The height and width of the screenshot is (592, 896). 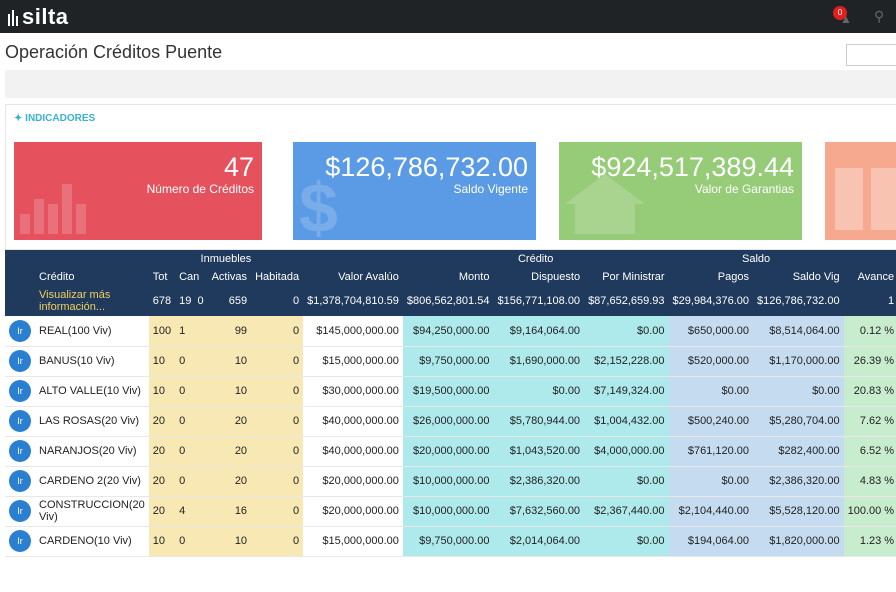 I want to click on card-partial, so click(x=860, y=191).